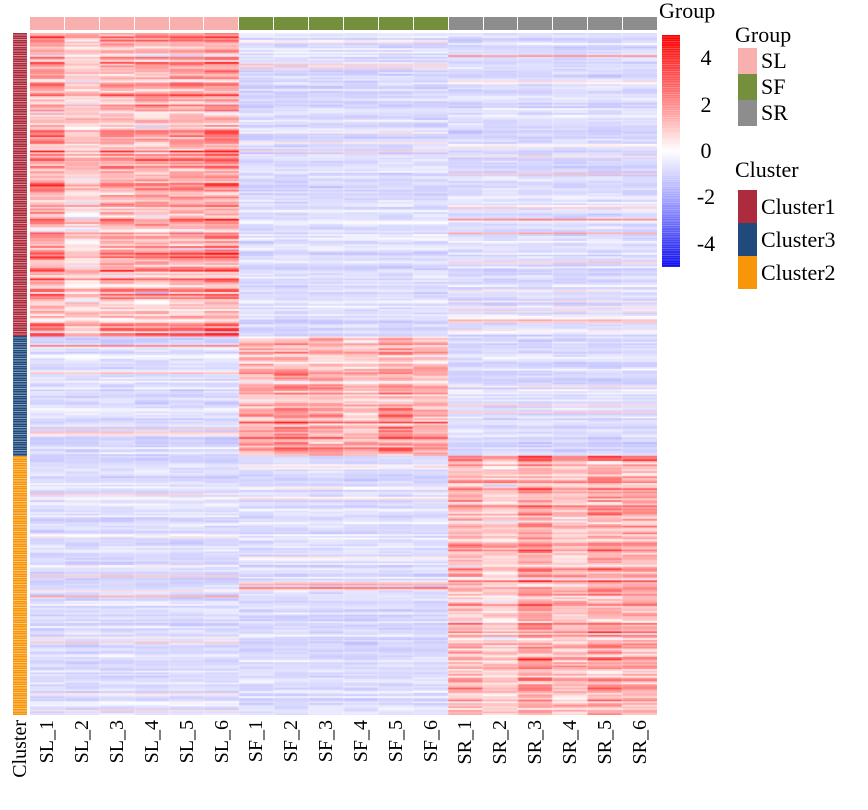 The height and width of the screenshot is (810, 868). What do you see at coordinates (604, 742) in the screenshot?
I see `x-axis-label-SR_5: SR_5` at bounding box center [604, 742].